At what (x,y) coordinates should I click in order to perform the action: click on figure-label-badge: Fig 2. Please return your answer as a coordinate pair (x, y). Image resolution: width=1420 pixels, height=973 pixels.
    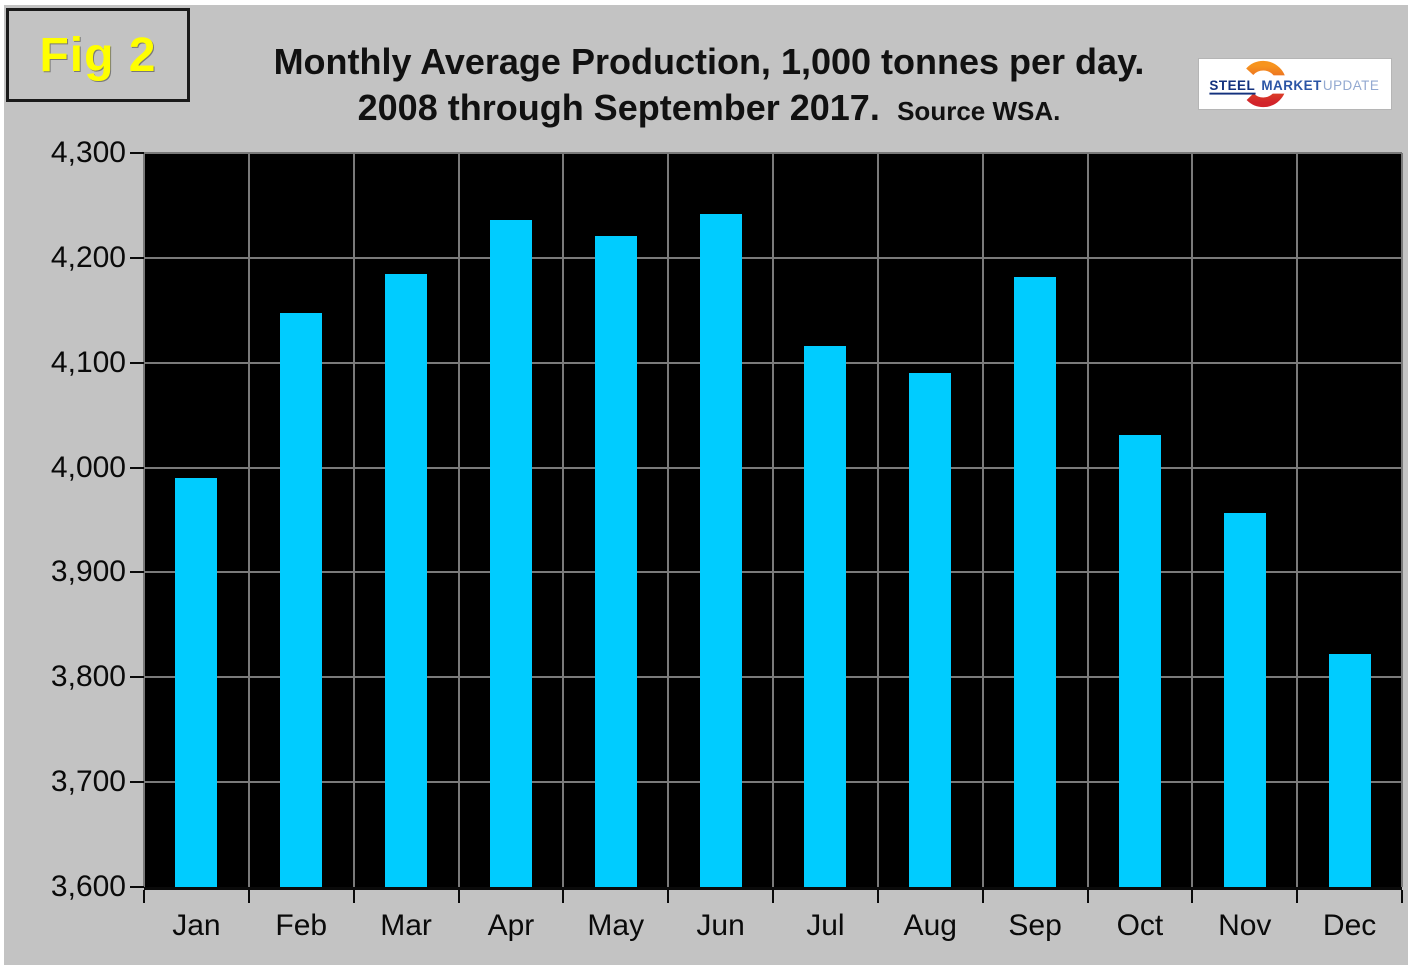
    Looking at the image, I should click on (98, 55).